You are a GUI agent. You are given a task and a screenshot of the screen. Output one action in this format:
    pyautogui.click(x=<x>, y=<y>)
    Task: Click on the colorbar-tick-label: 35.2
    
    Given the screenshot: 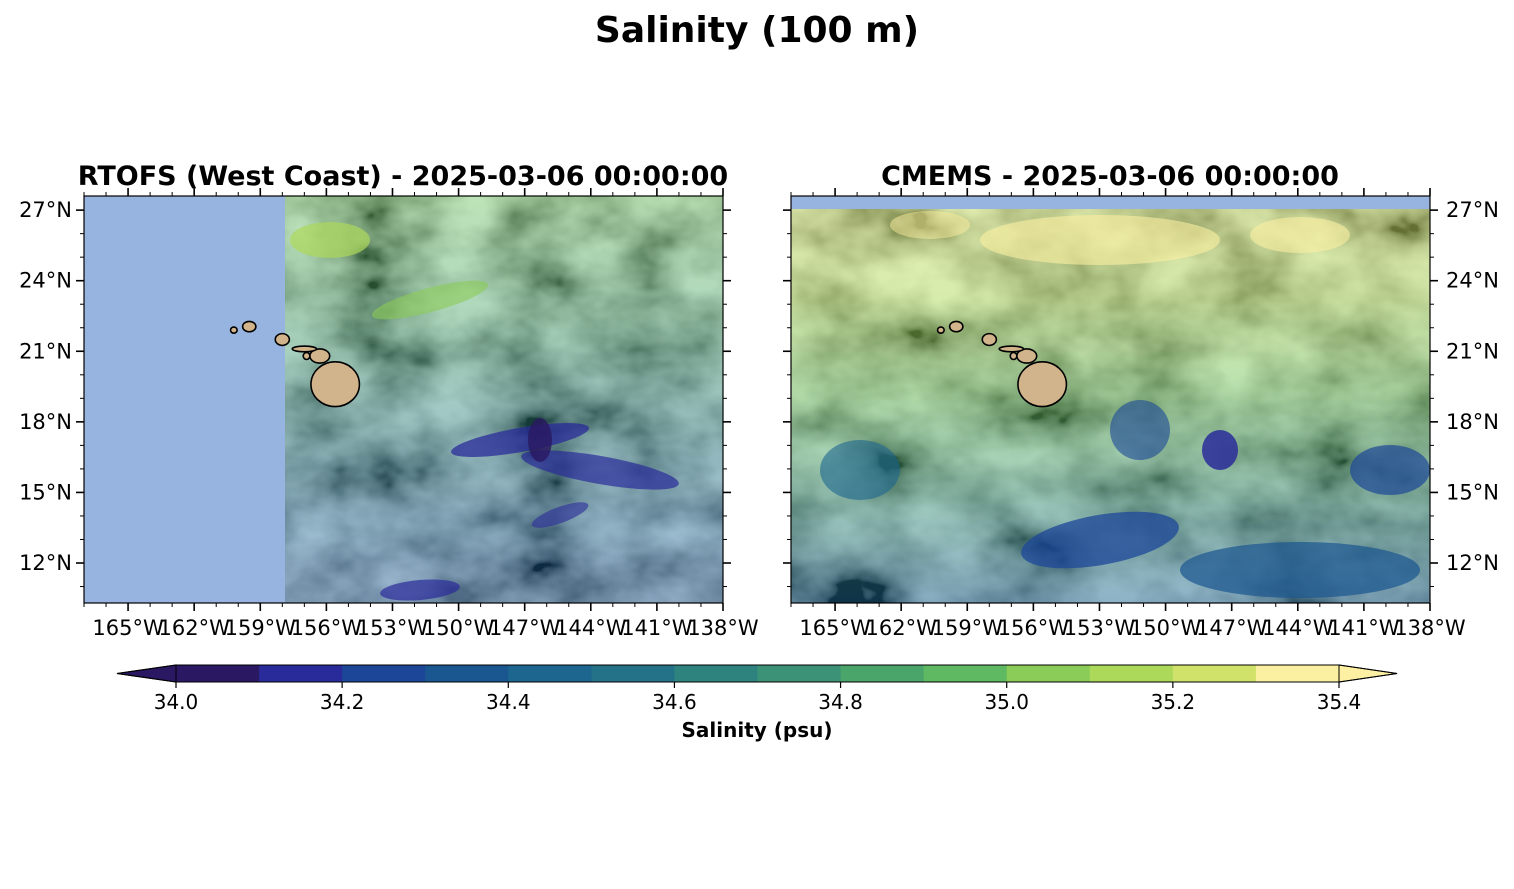 What is the action you would take?
    pyautogui.click(x=1173, y=702)
    